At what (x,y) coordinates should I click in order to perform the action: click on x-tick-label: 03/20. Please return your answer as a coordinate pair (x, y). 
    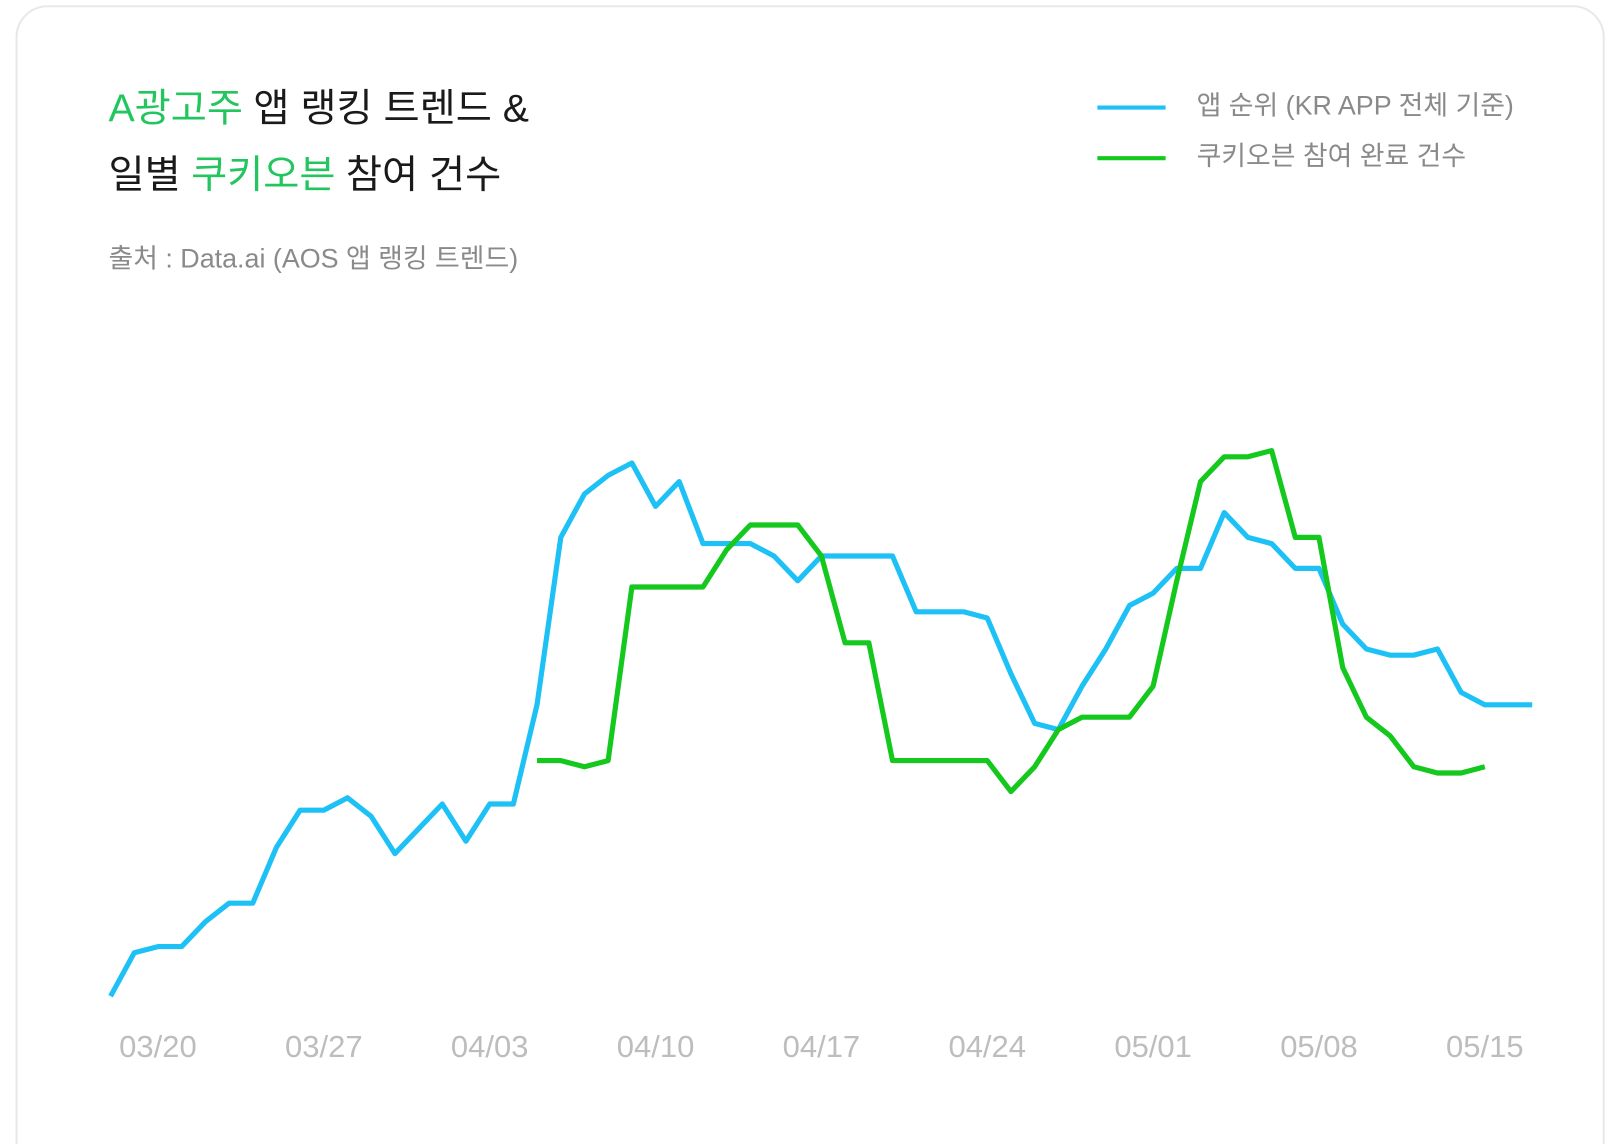
    Looking at the image, I should click on (158, 1046).